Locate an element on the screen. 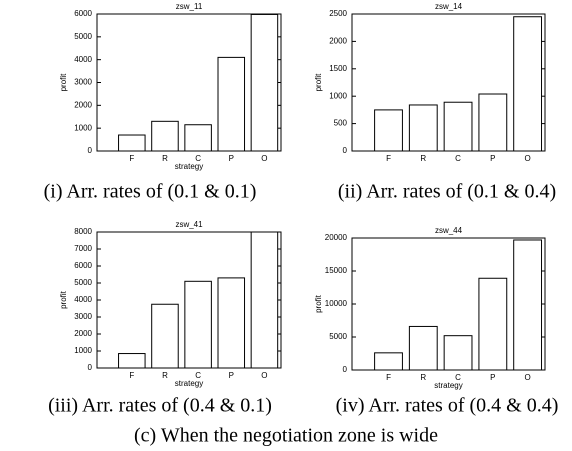  figure-caption: (c) When the negotiation zone is wide is located at coordinates (286, 436).